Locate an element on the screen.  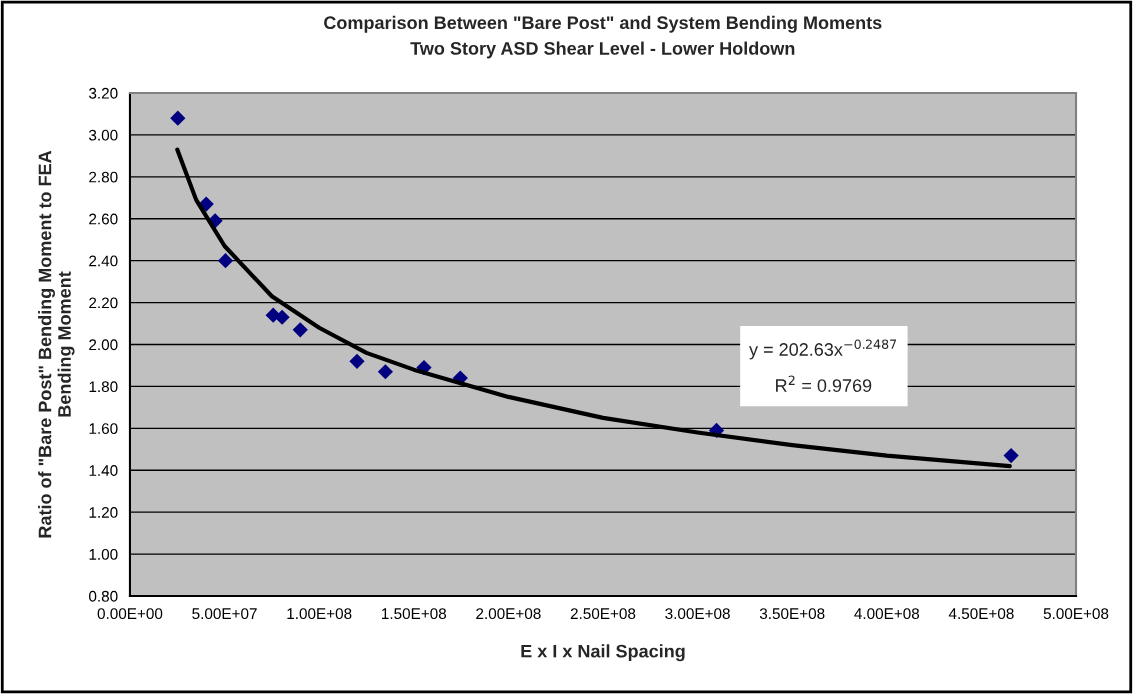
y-tick-label: 2.80 is located at coordinates (103, 177).